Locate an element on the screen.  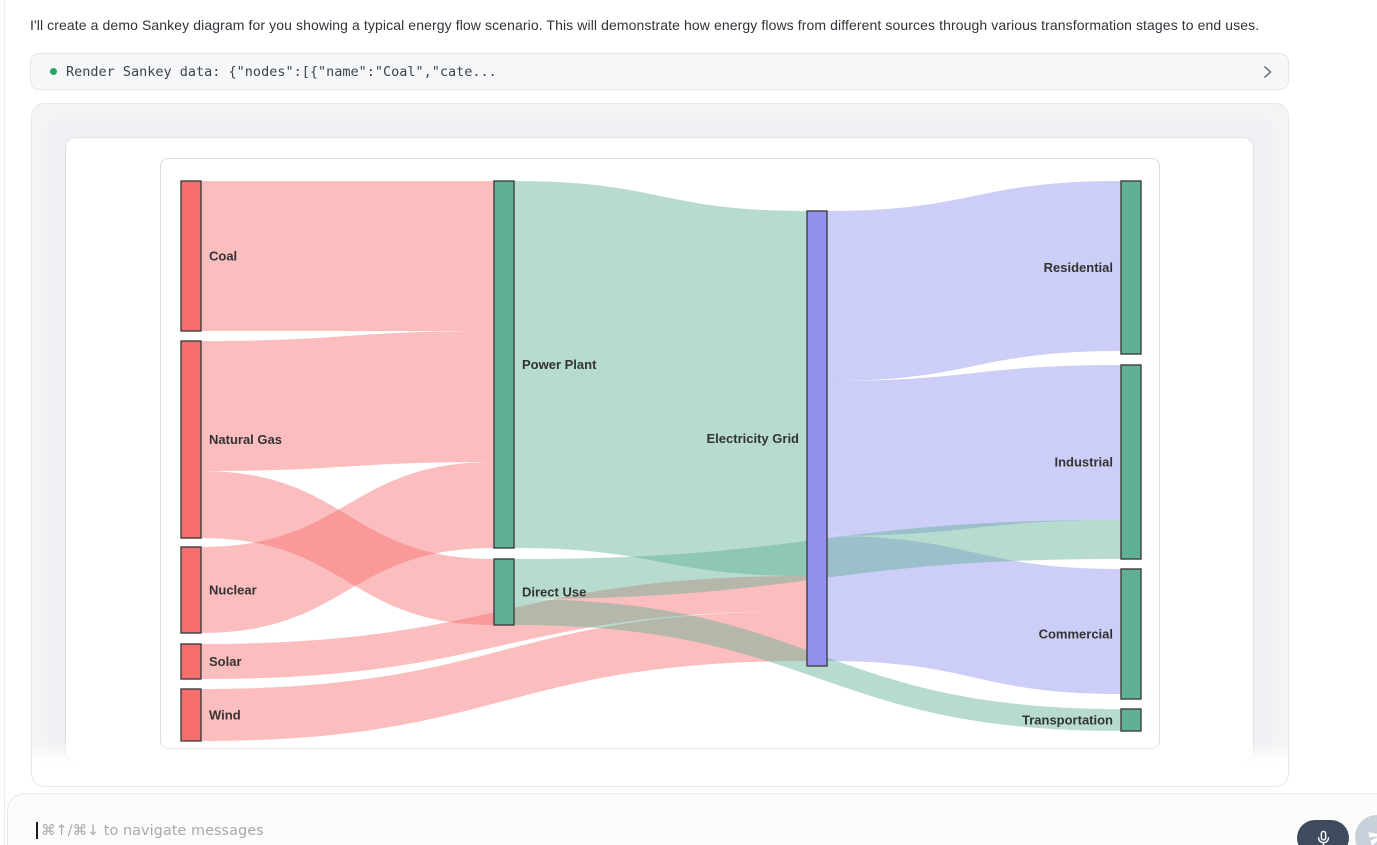
sankey-node-nuclear is located at coordinates (191, 590).